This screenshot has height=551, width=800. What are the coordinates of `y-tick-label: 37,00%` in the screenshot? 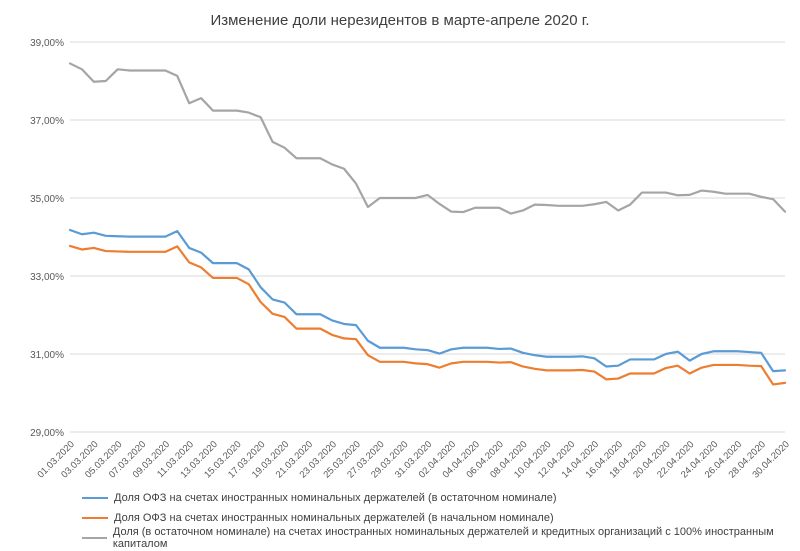 It's located at (47, 121).